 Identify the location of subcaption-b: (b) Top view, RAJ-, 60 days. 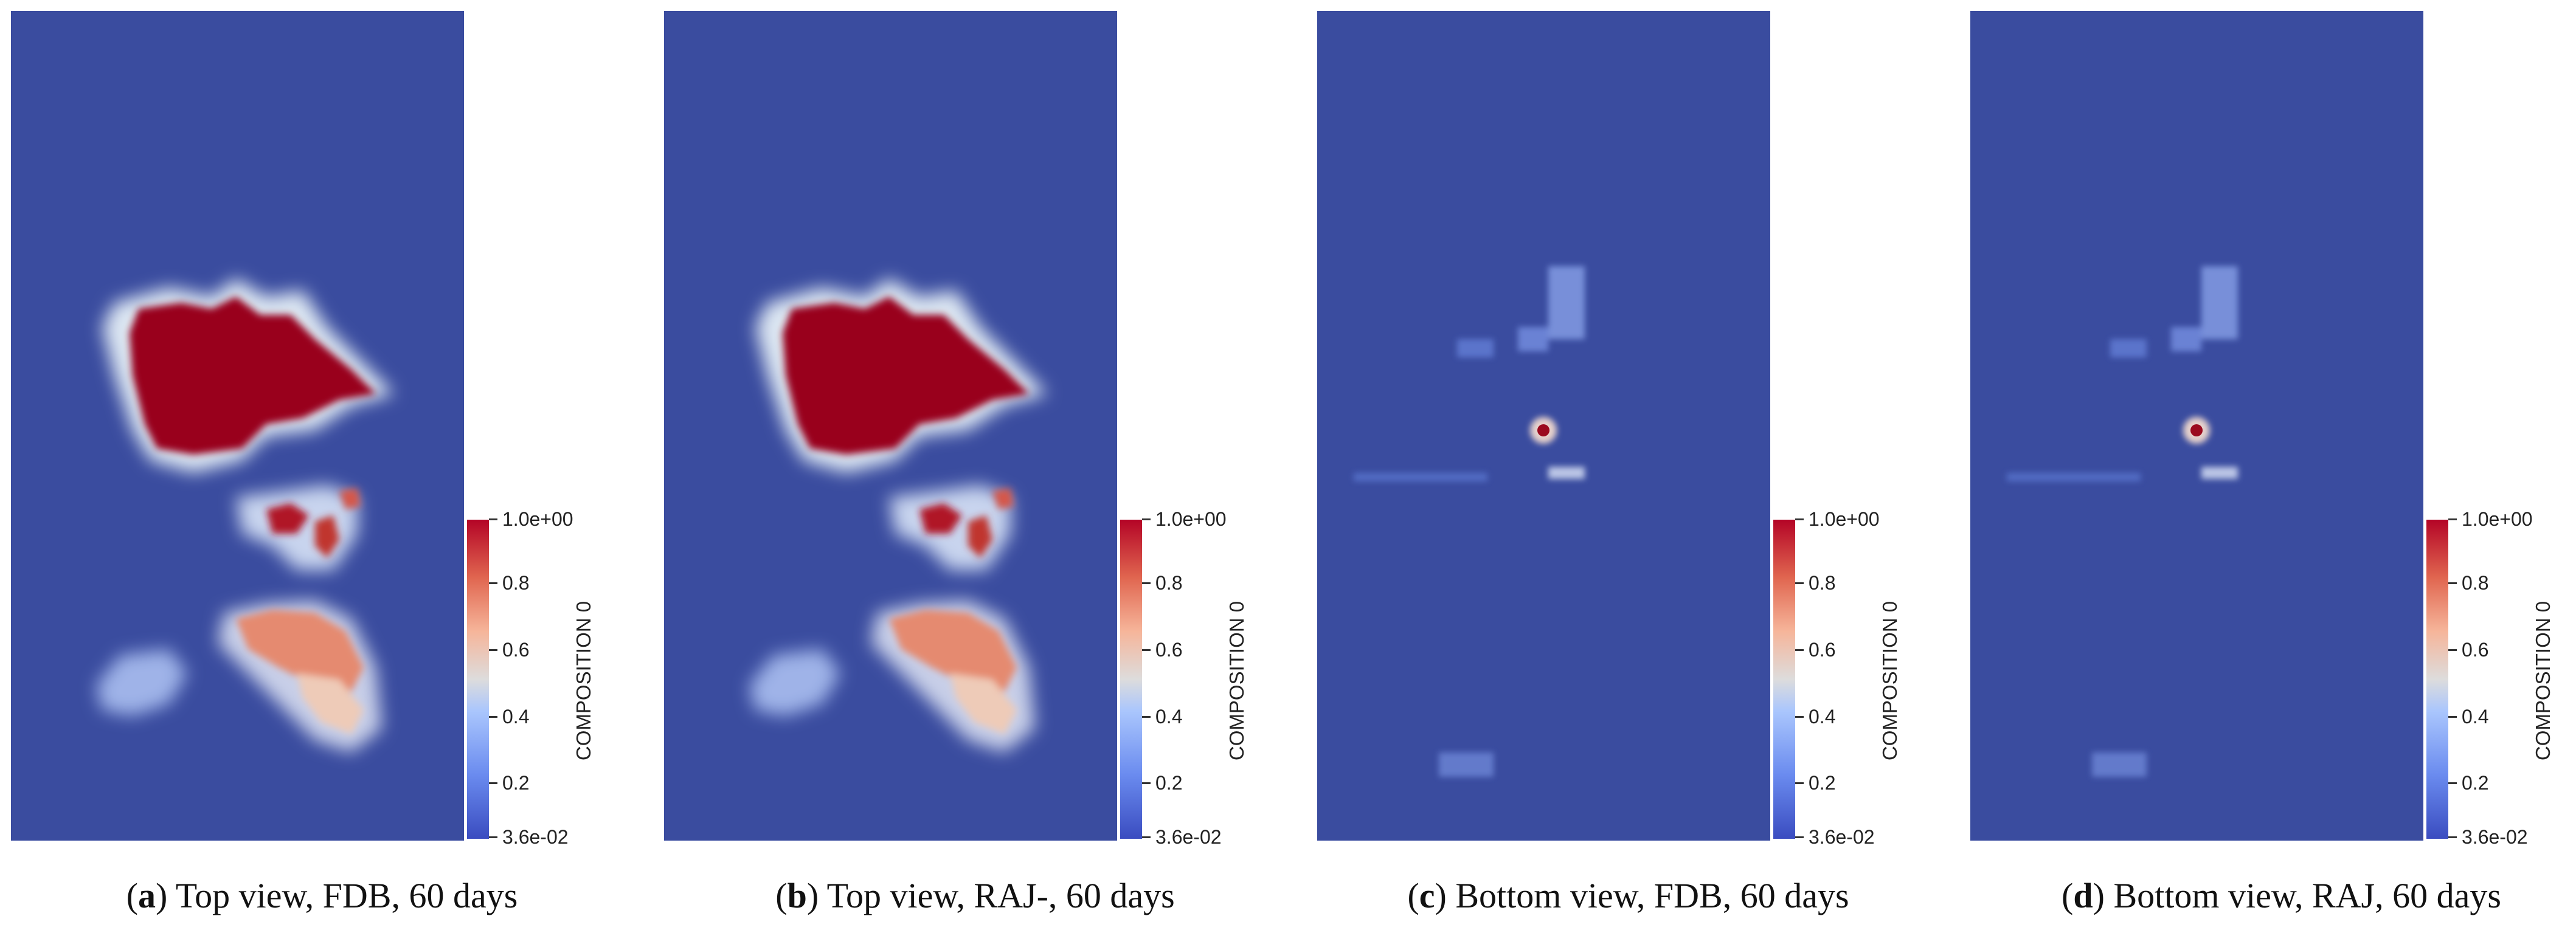
(975, 895).